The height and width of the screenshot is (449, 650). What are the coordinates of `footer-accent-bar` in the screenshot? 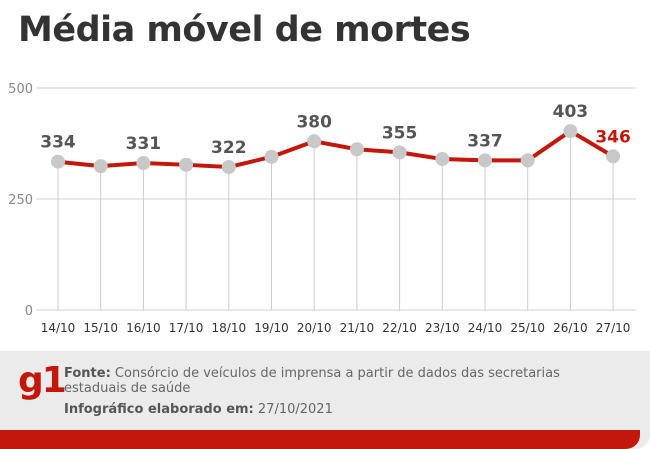 It's located at (320, 439).